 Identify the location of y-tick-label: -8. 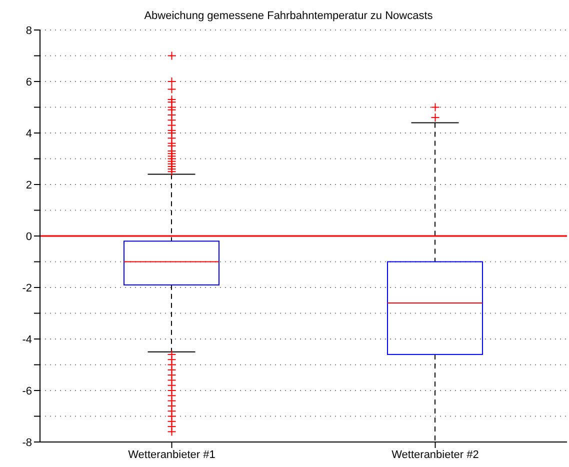
(27, 442).